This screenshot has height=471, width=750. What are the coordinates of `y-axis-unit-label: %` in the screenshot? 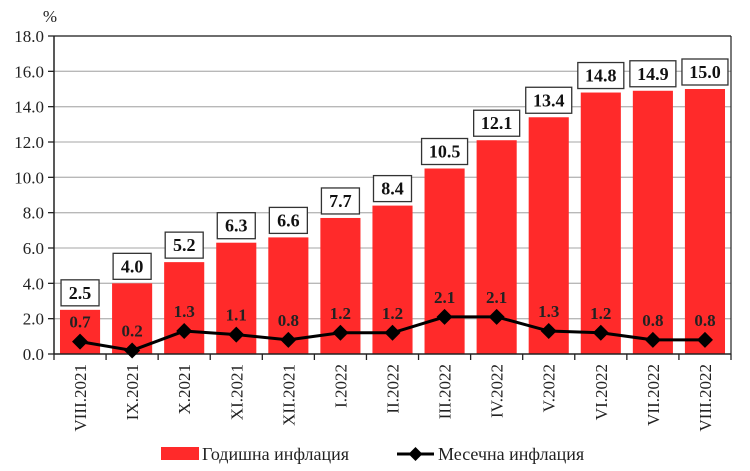 It's located at (50, 16).